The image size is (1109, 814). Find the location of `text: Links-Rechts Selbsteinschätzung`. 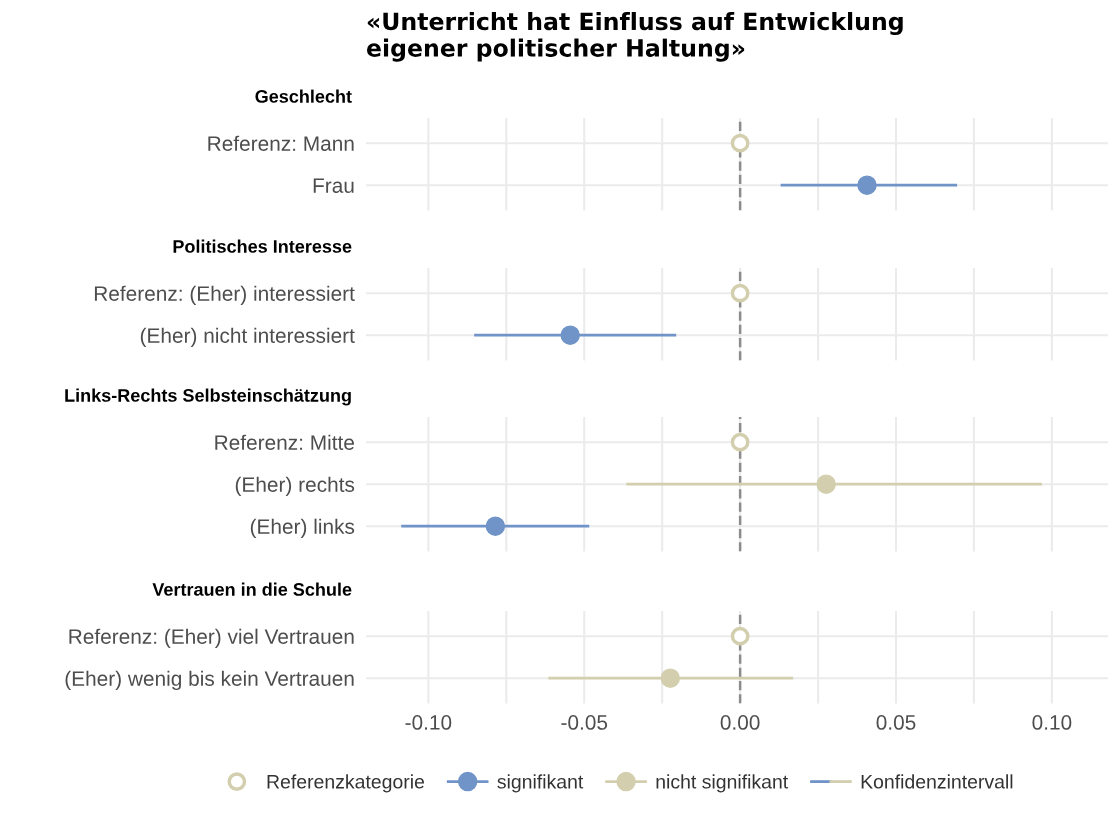

text: Links-Rechts Selbsteinschätzung is located at coordinates (208, 397).